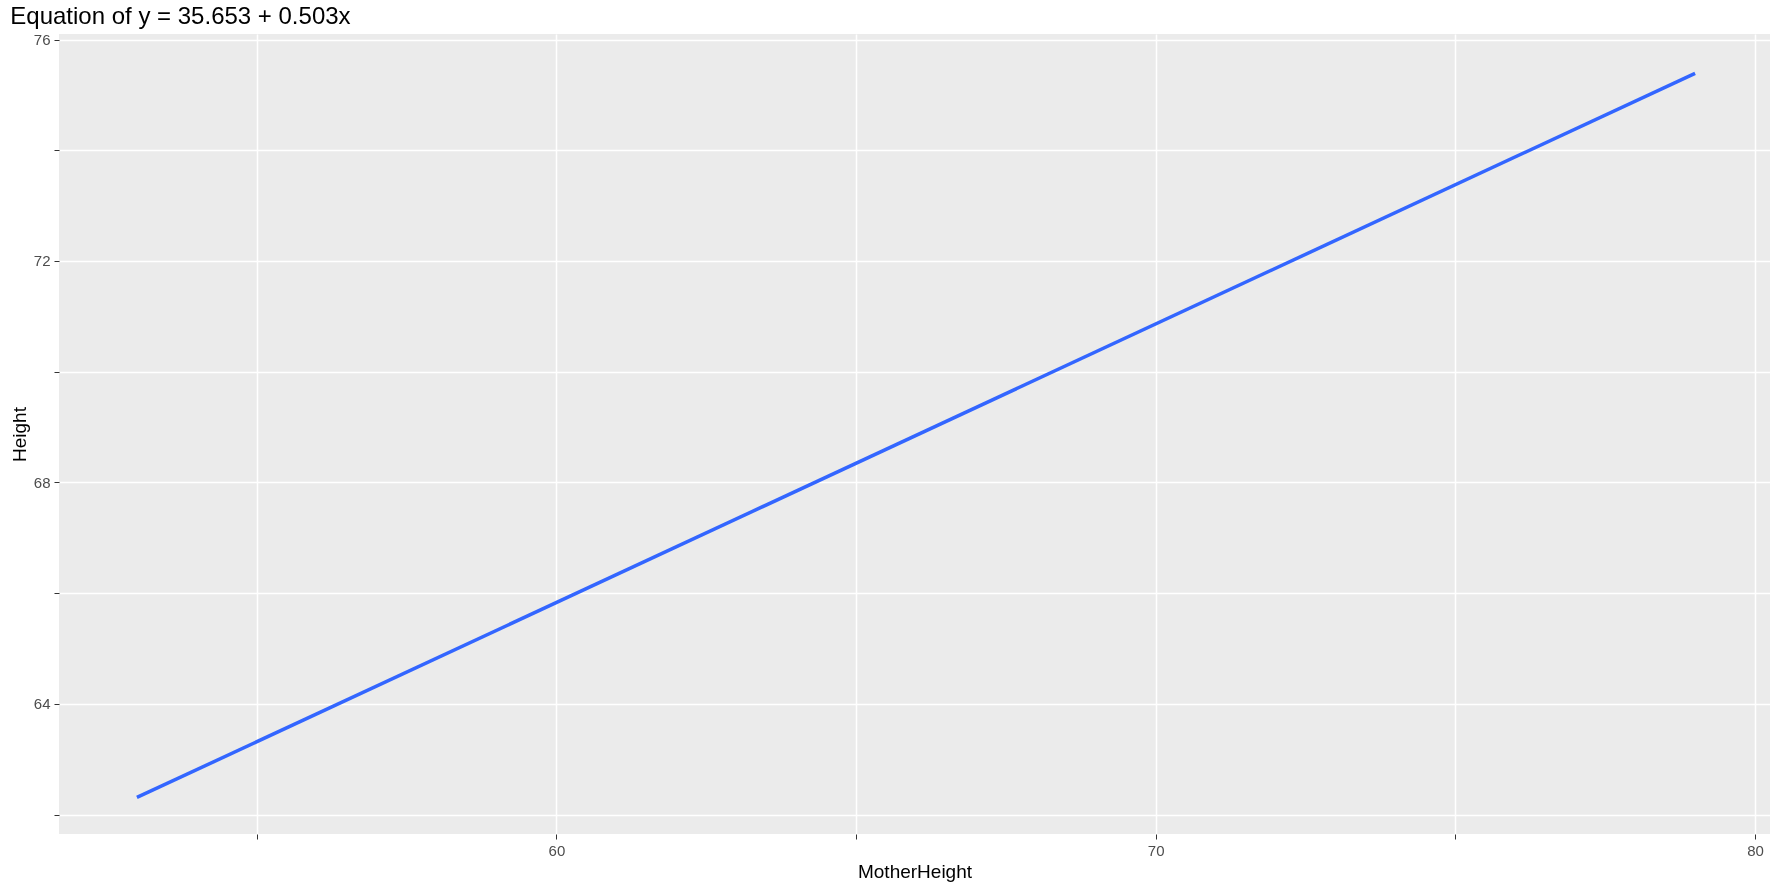 Image resolution: width=1780 pixels, height=886 pixels. I want to click on y-tick-label: 76, so click(42, 40).